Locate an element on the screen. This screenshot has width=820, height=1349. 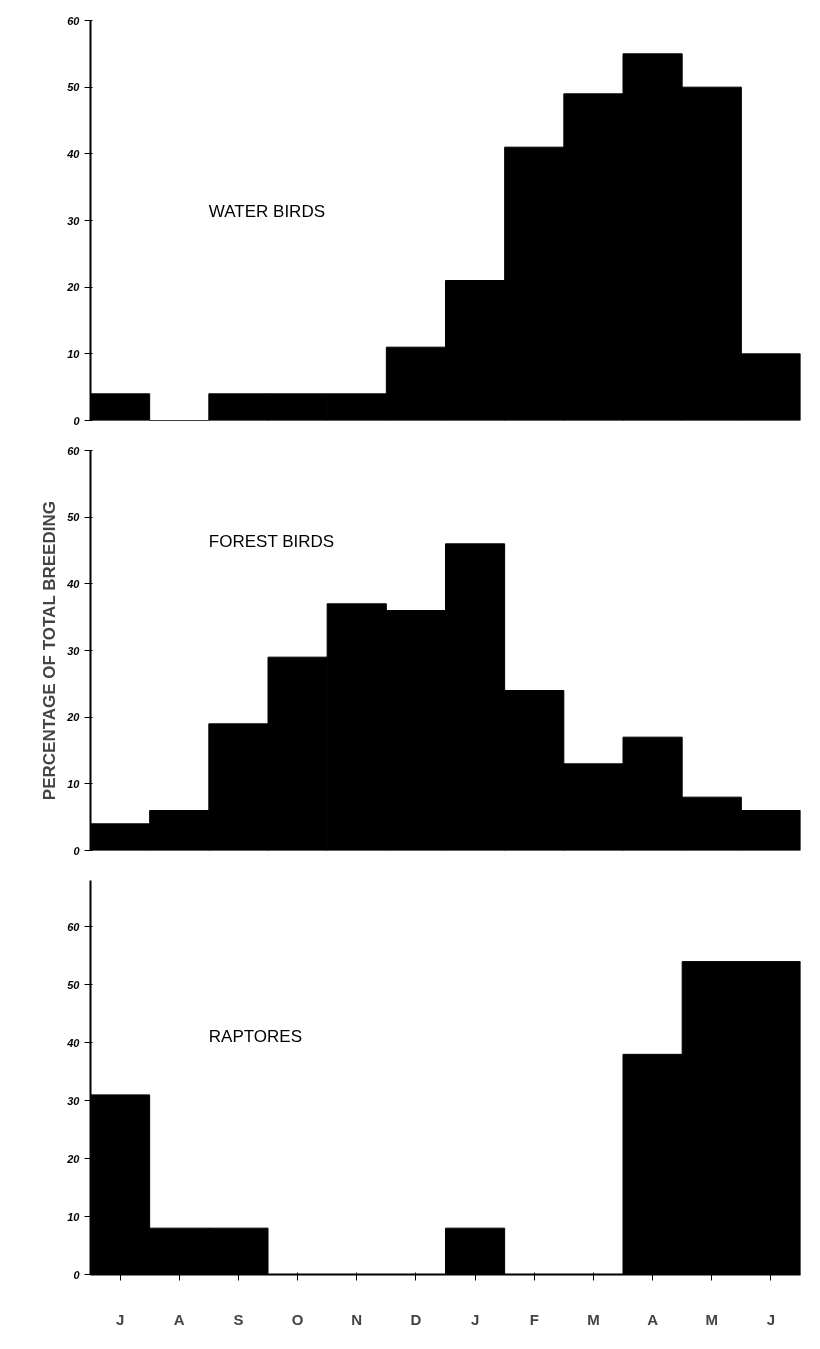
x-tick-label: O is located at coordinates (297, 1319).